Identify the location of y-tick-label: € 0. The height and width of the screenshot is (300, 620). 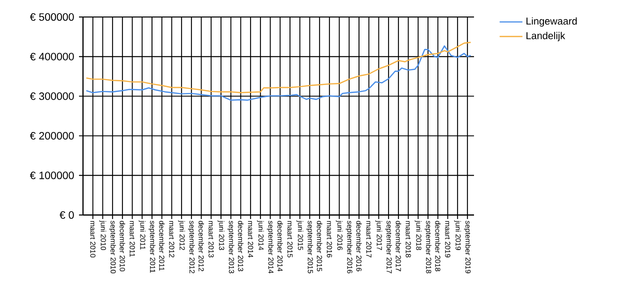
(67, 215).